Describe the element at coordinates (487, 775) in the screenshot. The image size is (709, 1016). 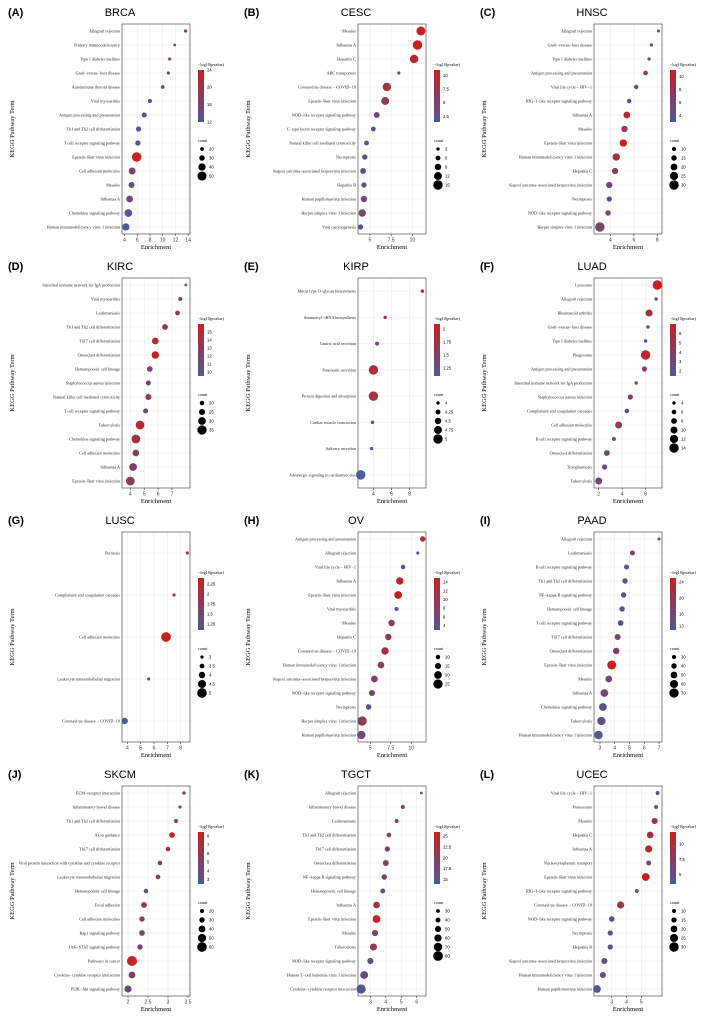
I see `panel-letter: (L)` at that location.